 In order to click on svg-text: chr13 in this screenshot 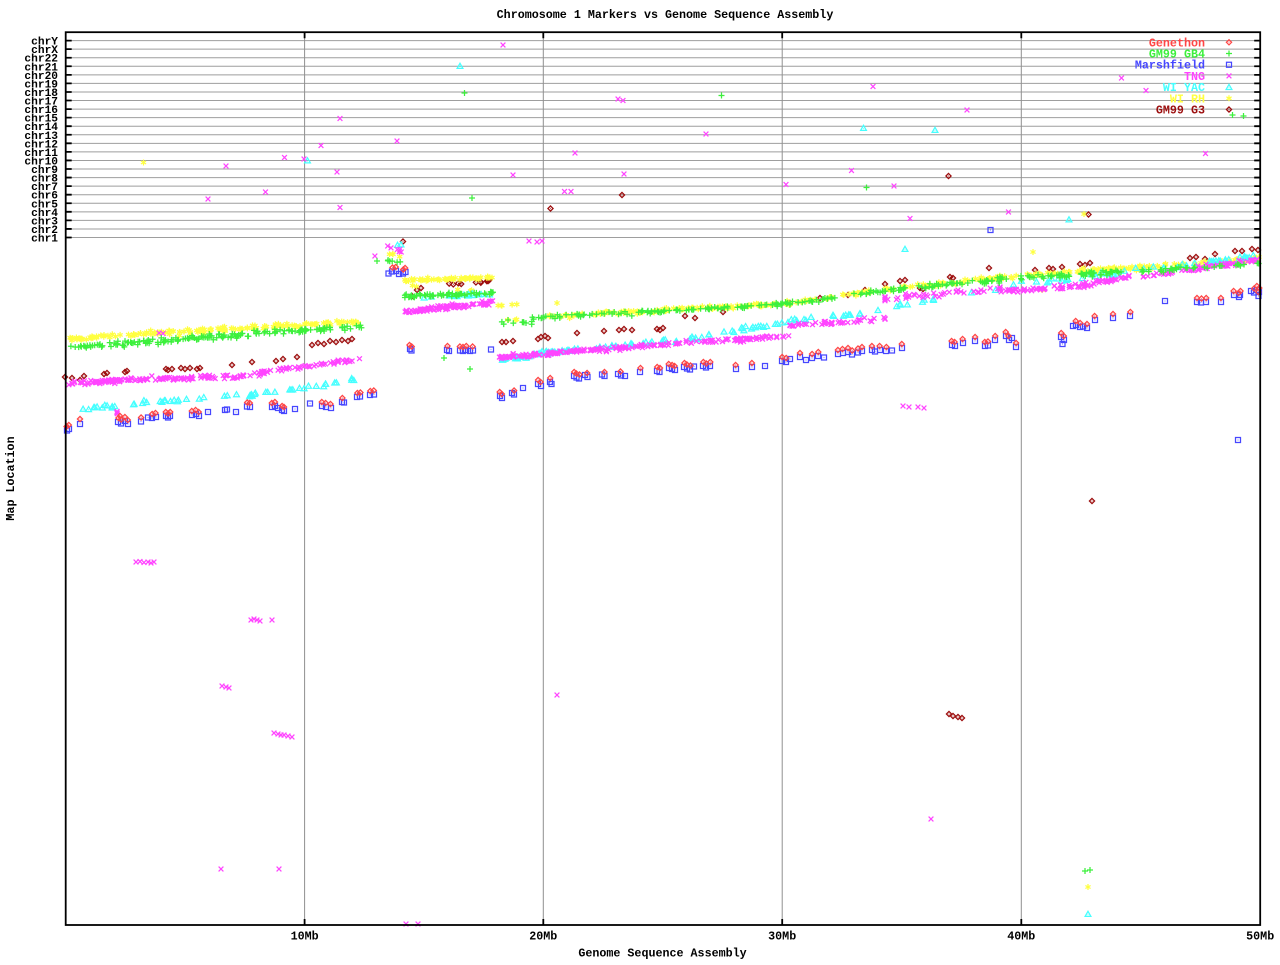, I will do `click(41, 137)`.